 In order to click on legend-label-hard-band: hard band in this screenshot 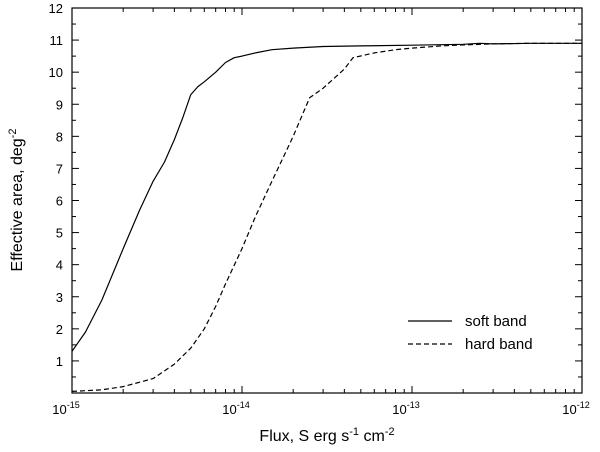, I will do `click(499, 344)`.